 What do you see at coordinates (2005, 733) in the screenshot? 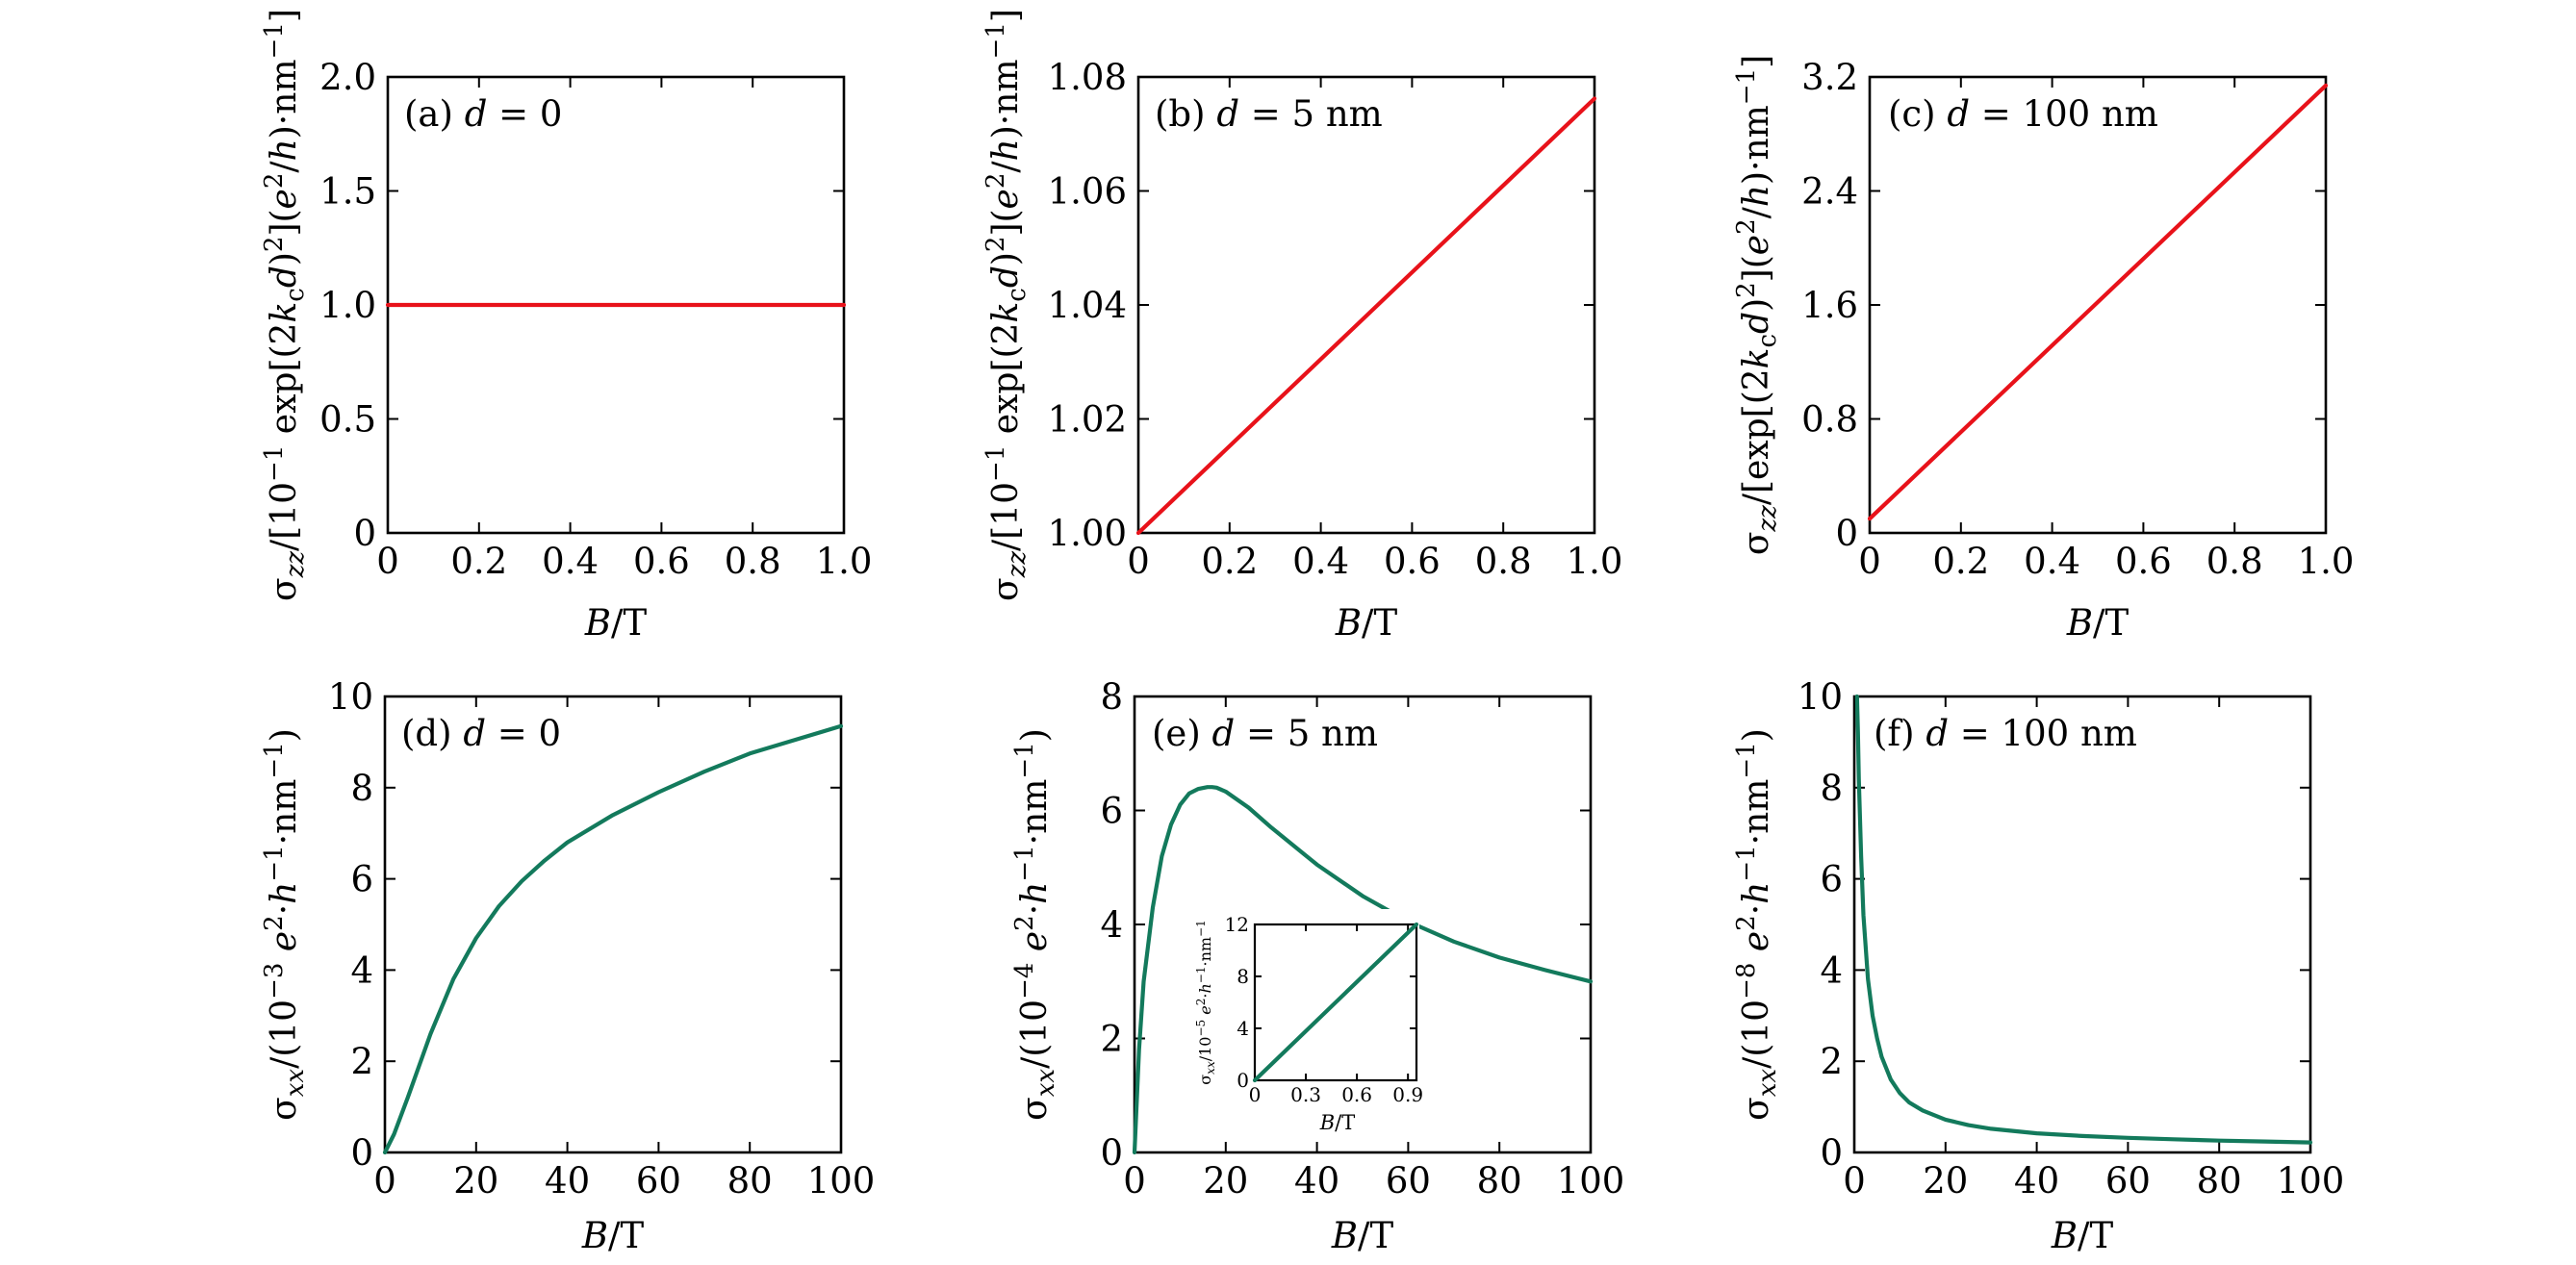
I see `panel-annotation: (f) d = 100 nm` at bounding box center [2005, 733].